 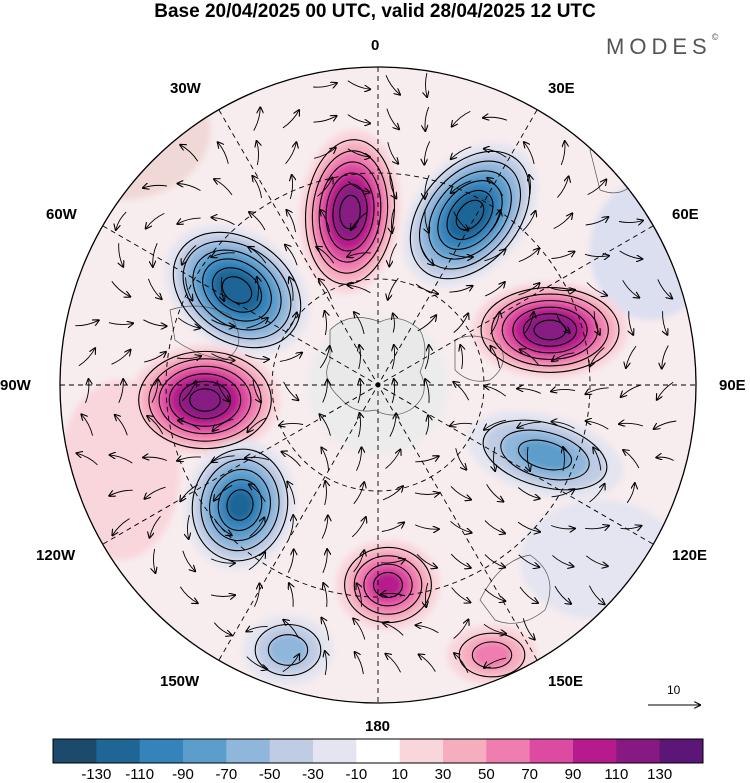 I want to click on colorbar-tick-label: 90, so click(x=573, y=774).